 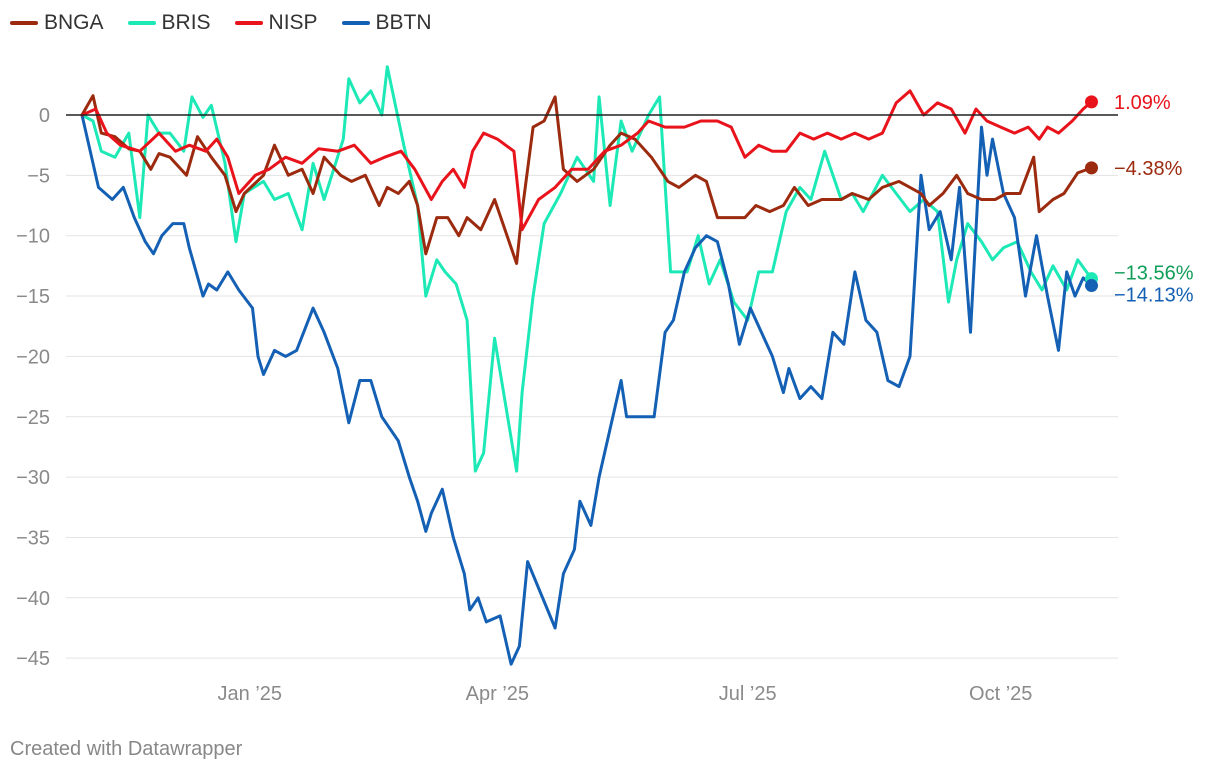 I want to click on end-dot-bbtn, so click(x=1091, y=286).